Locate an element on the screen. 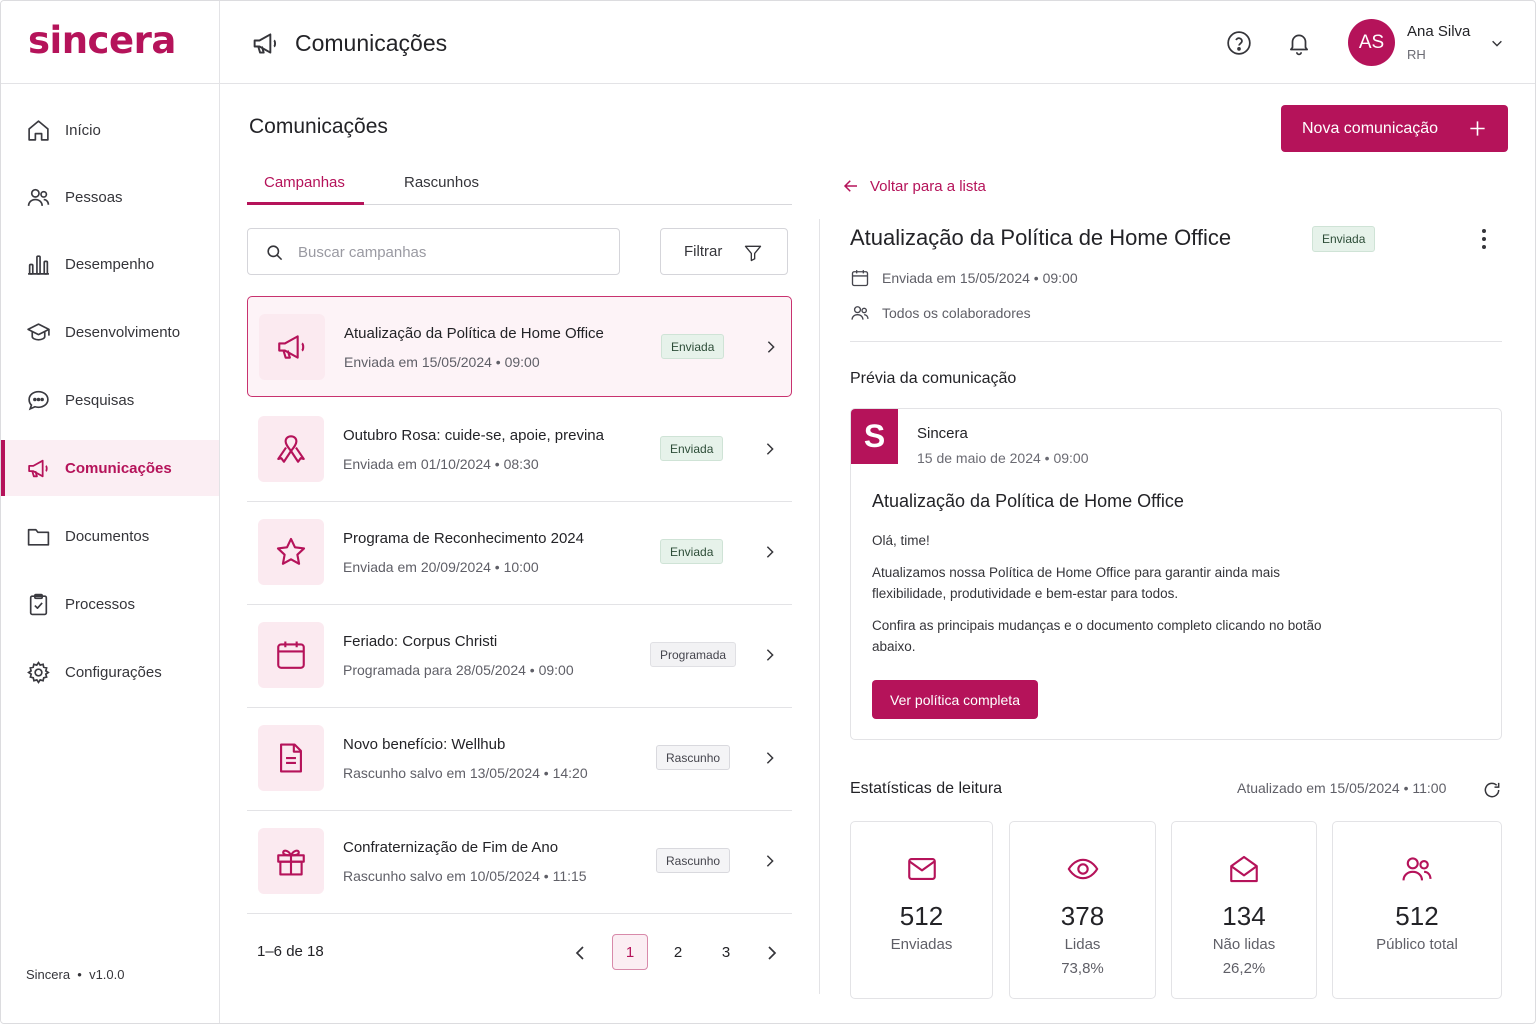  new-communication-button: Nova comunicação is located at coordinates (1394, 128).